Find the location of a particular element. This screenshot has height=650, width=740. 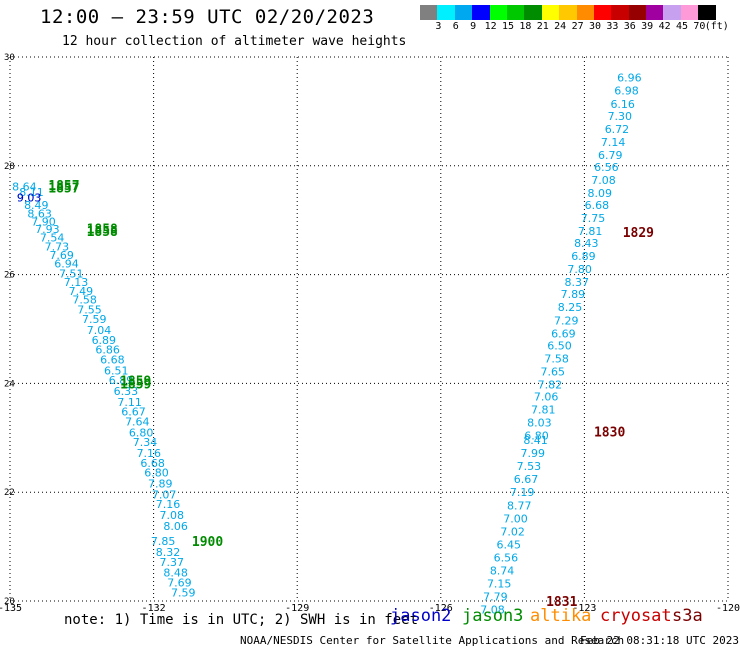

swh-value-label: 6.56 is located at coordinates (506, 557).